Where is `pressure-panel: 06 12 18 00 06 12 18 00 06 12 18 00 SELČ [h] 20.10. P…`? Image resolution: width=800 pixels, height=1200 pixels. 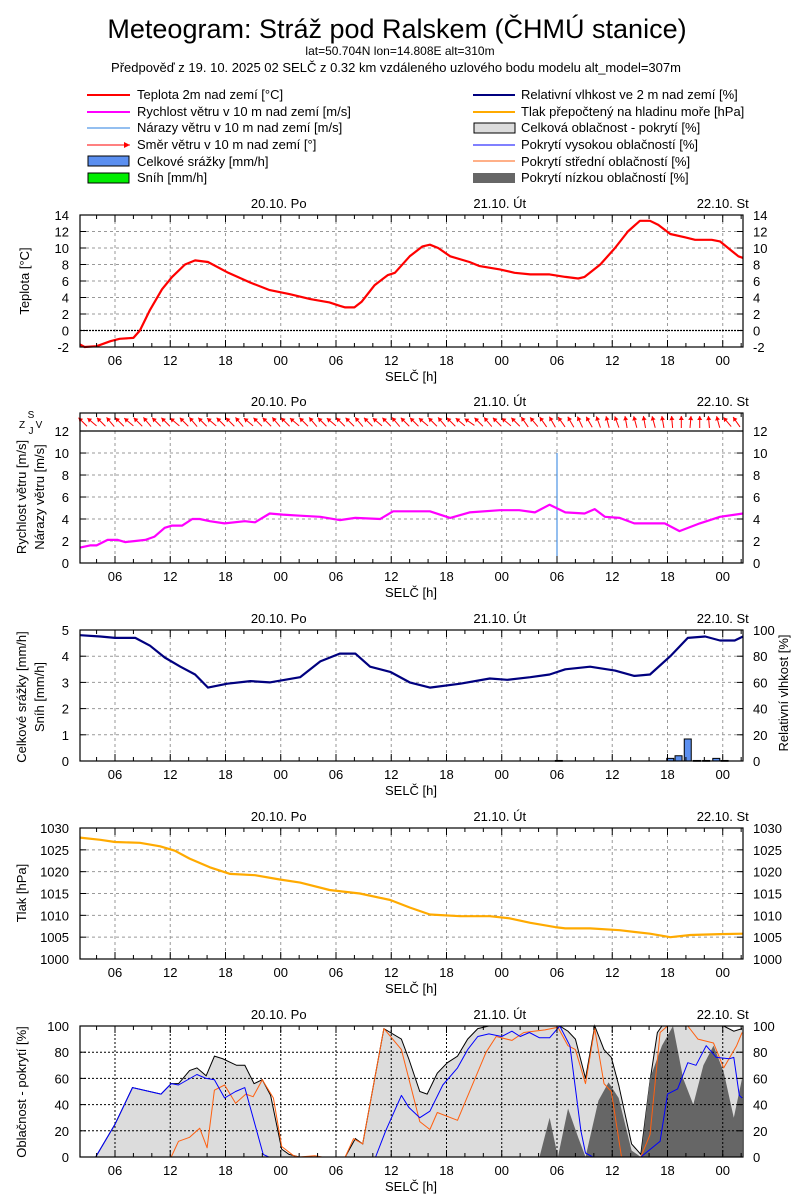 pressure-panel: 06 12 18 00 06 12 18 00 06 12 18 00 SELČ [h] 20.10. P… is located at coordinates (411, 902).